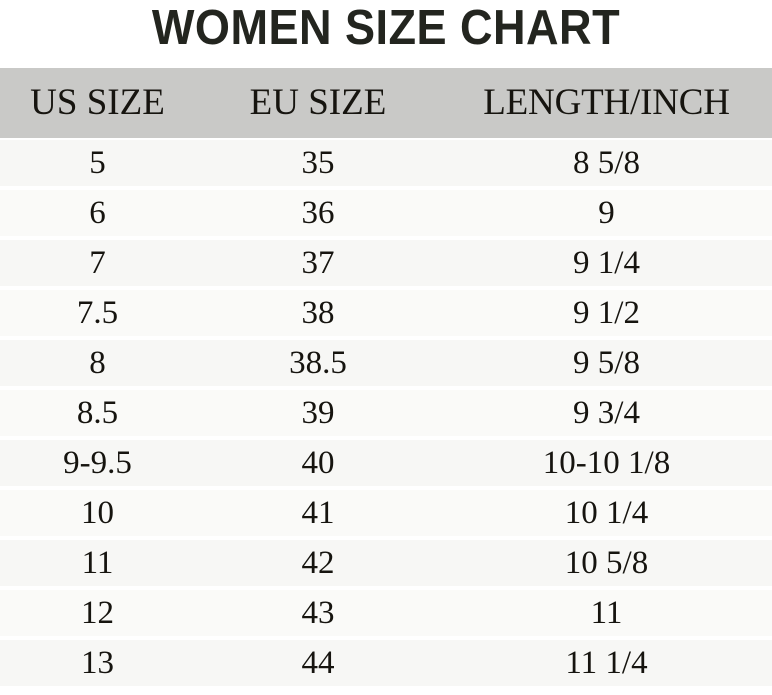 This screenshot has width=772, height=695. Describe the element at coordinates (606, 363) in the screenshot. I see `cell-length-inch: 9 5/8` at that location.